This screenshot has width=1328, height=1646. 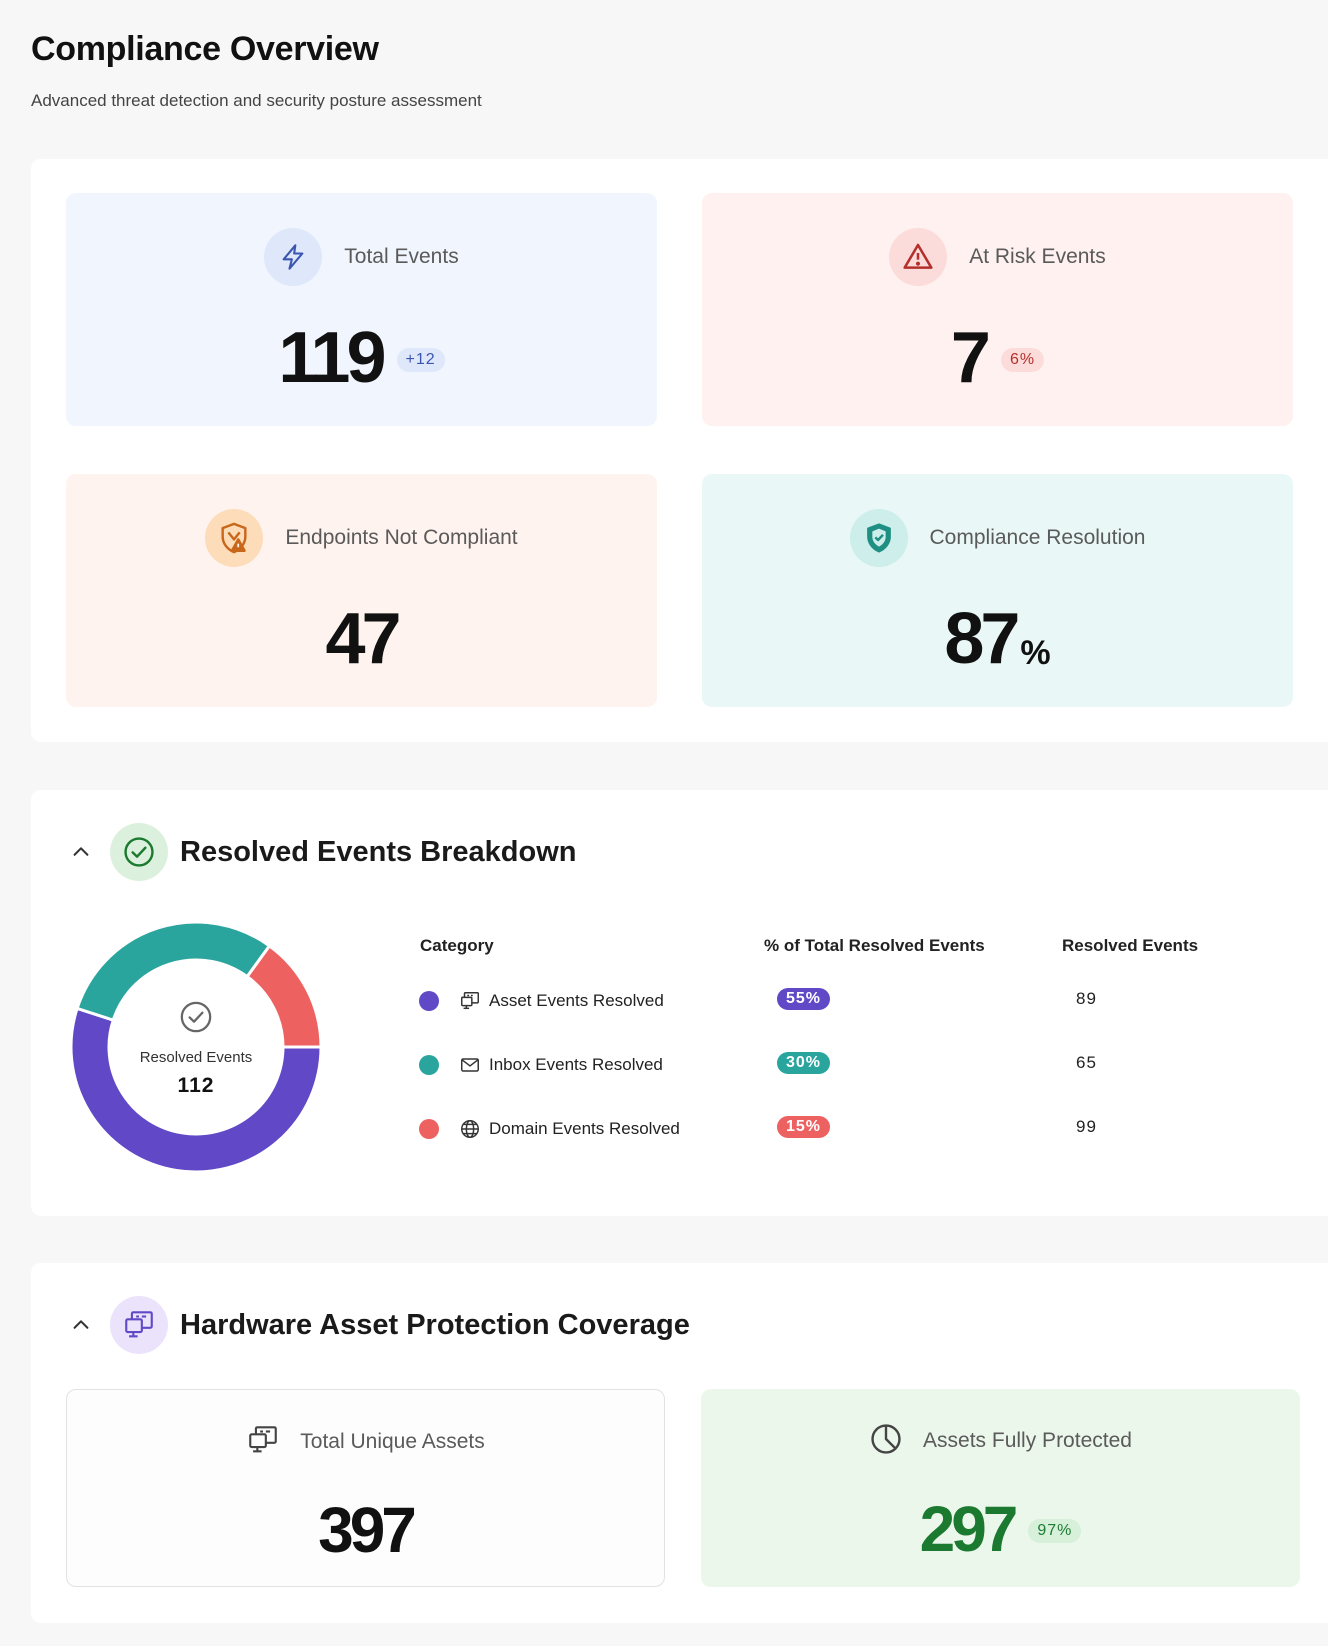 What do you see at coordinates (361, 590) in the screenshot?
I see `endpoints-not-compliant-card: Endpoints Not Compliant 47` at bounding box center [361, 590].